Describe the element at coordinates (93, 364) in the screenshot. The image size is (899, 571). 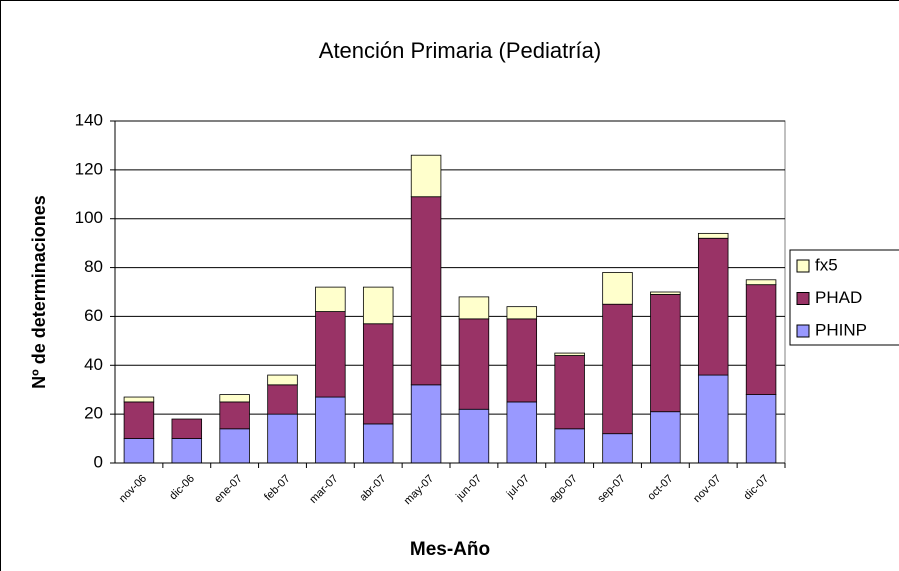
I see `y-tick-label: 40` at that location.